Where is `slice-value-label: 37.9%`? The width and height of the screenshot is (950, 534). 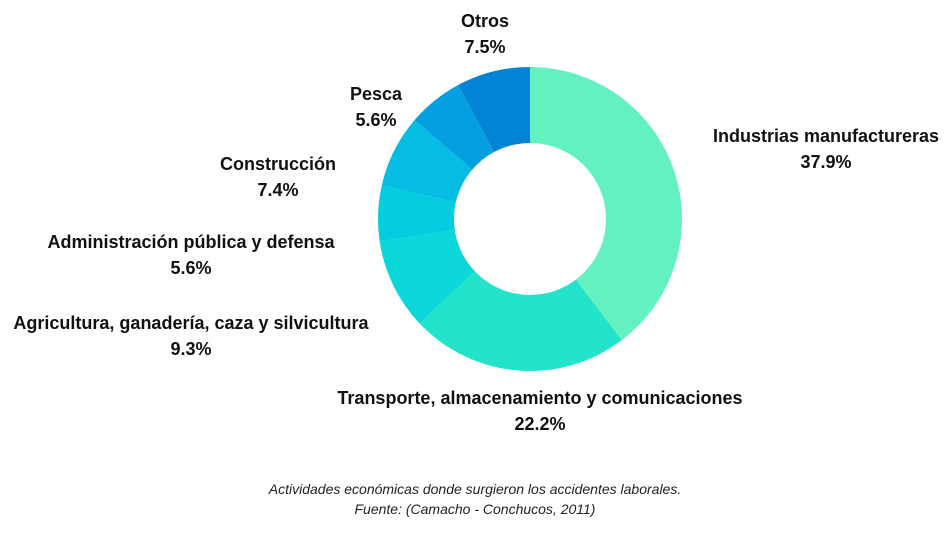
slice-value-label: 37.9% is located at coordinates (825, 162).